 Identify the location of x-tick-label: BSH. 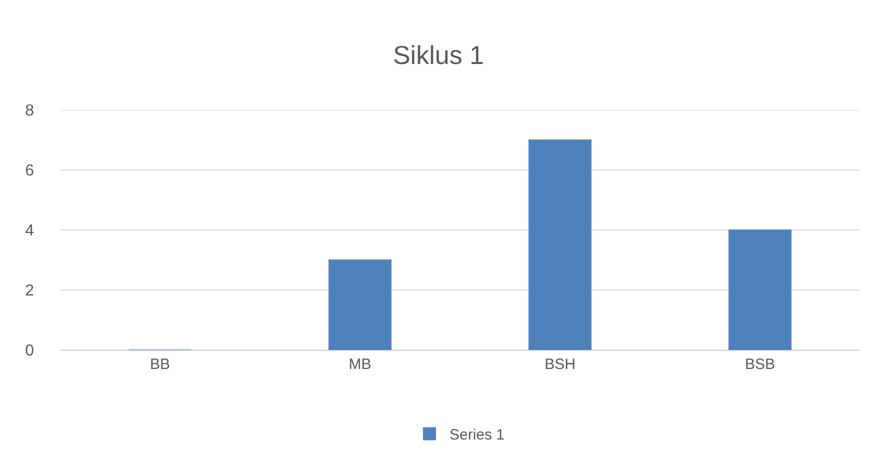
(560, 364).